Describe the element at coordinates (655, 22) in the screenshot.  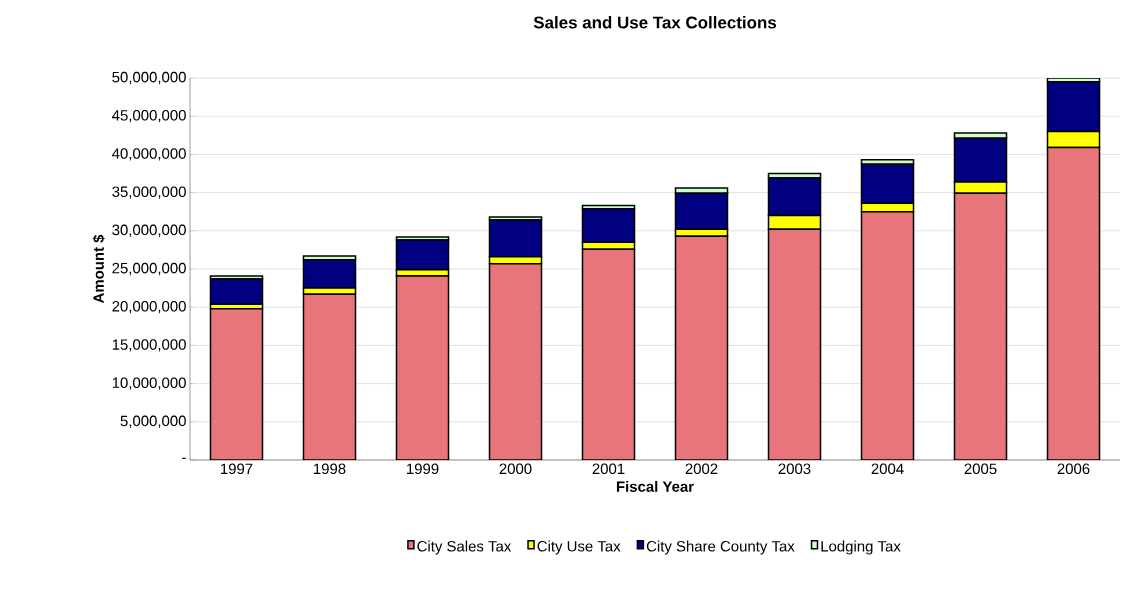
I see `chart-title: Sales and Use Tax Collections` at that location.